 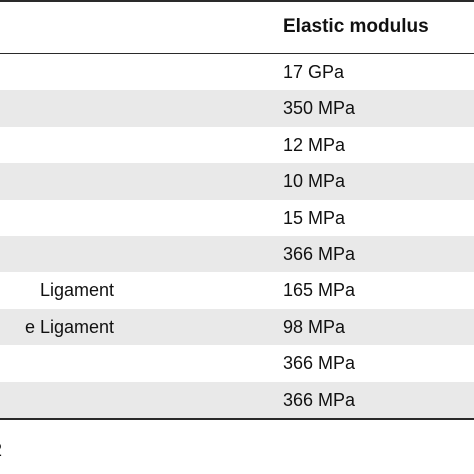 What do you see at coordinates (314, 144) in the screenshot?
I see `row-value: 12 MPa` at bounding box center [314, 144].